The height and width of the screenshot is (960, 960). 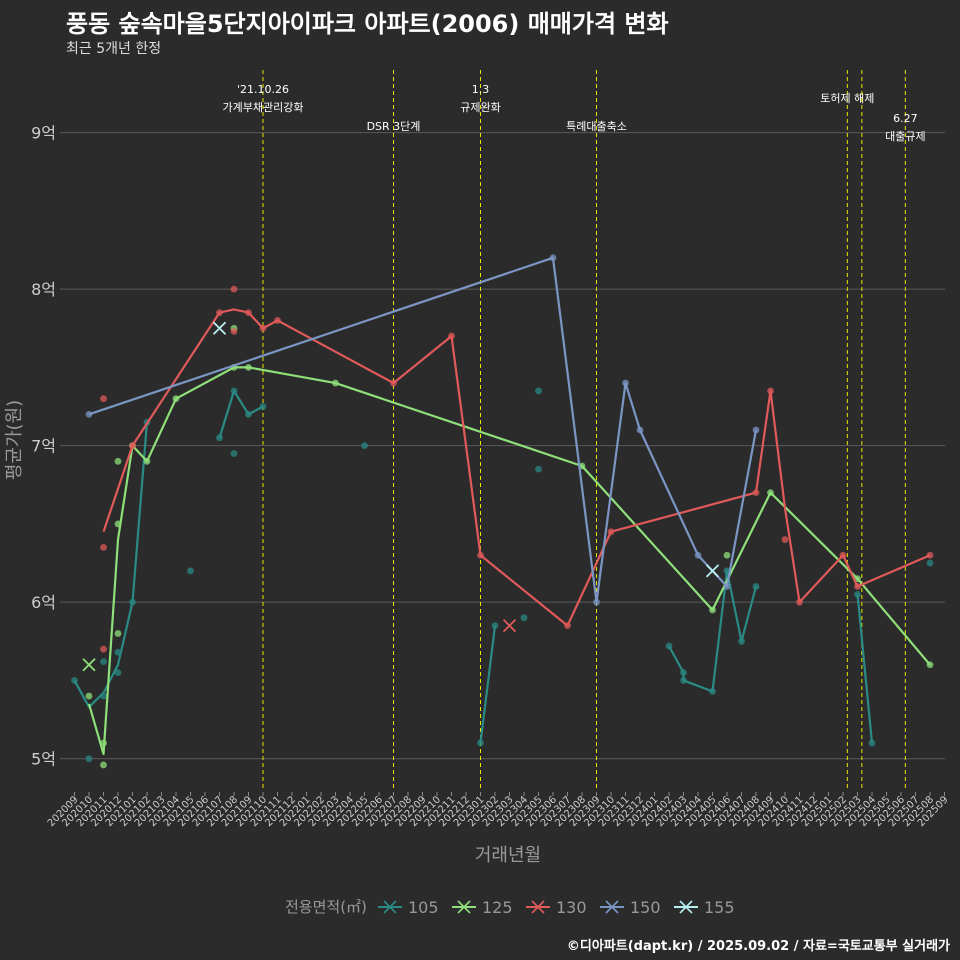 I want to click on legend: 전용면적(㎡) 105 125 130 150 155, so click(x=510, y=907).